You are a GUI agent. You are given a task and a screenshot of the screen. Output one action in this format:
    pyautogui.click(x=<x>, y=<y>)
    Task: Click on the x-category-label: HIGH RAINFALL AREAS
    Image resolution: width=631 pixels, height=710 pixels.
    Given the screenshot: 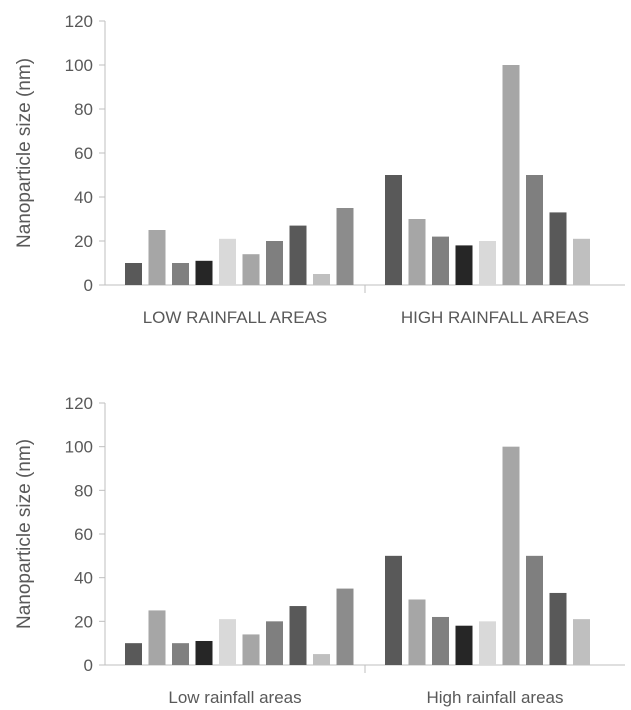 What is the action you would take?
    pyautogui.click(x=495, y=317)
    